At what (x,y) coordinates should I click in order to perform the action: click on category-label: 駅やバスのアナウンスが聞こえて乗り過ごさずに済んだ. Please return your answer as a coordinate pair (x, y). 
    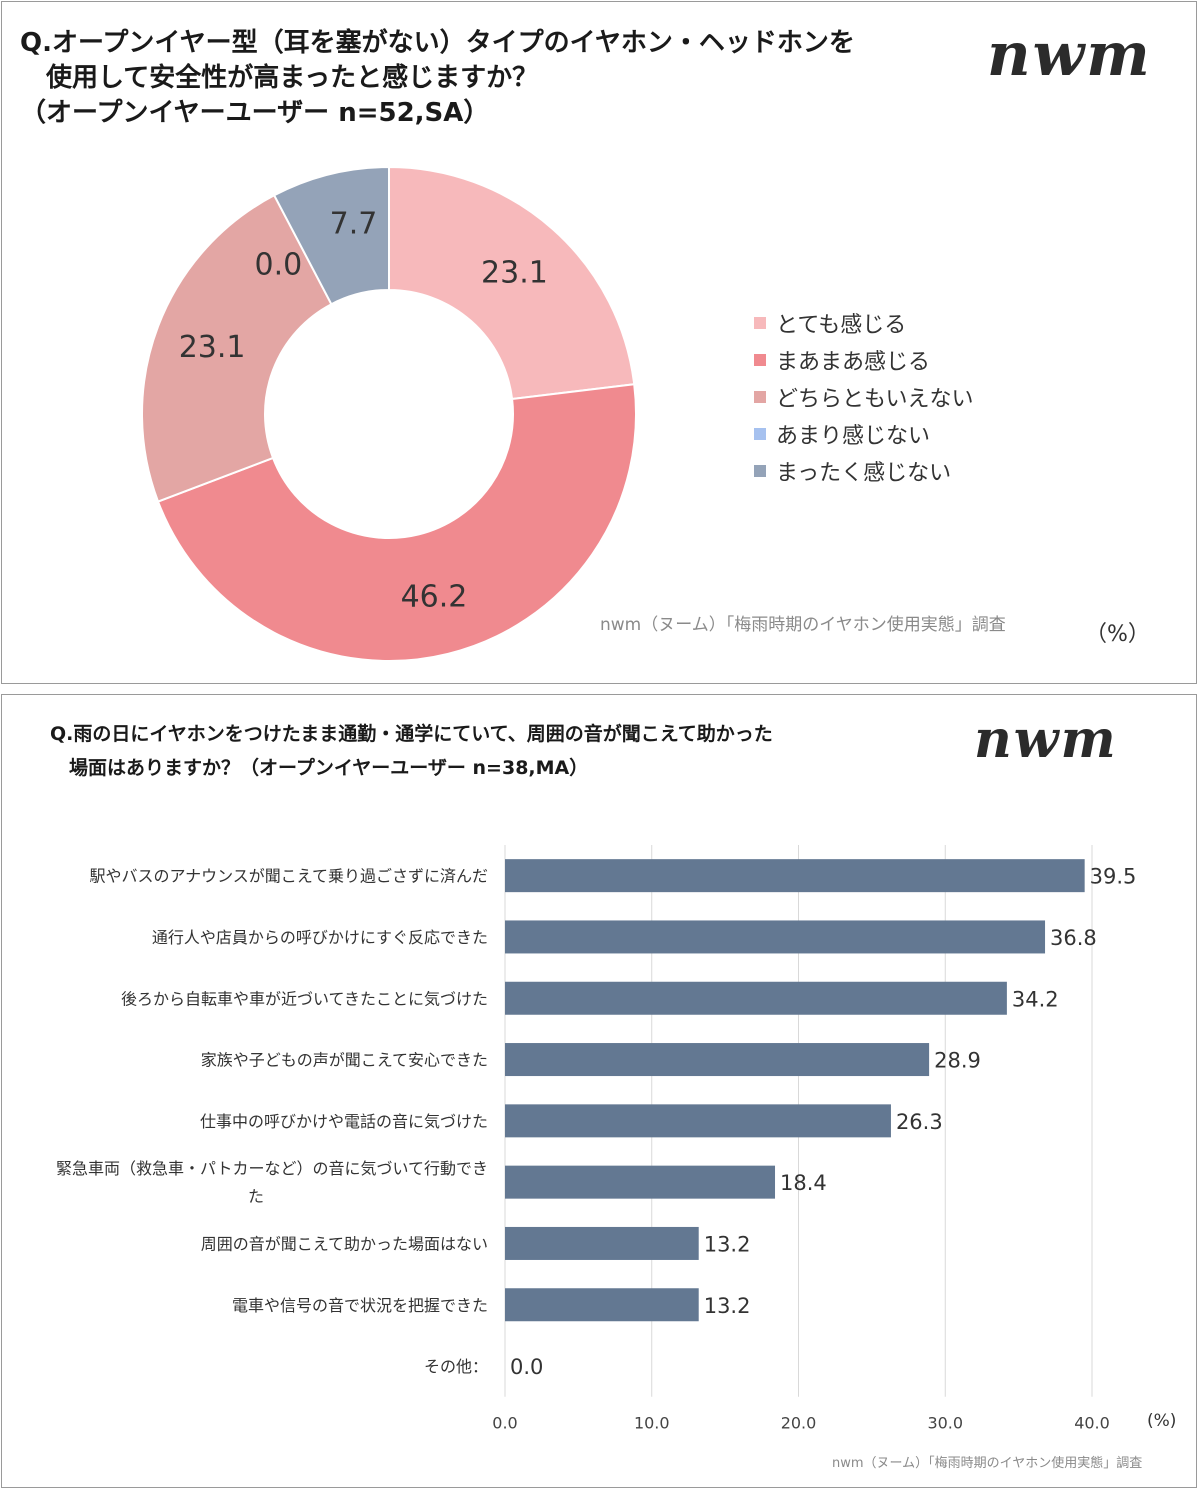
    Looking at the image, I should click on (288, 876).